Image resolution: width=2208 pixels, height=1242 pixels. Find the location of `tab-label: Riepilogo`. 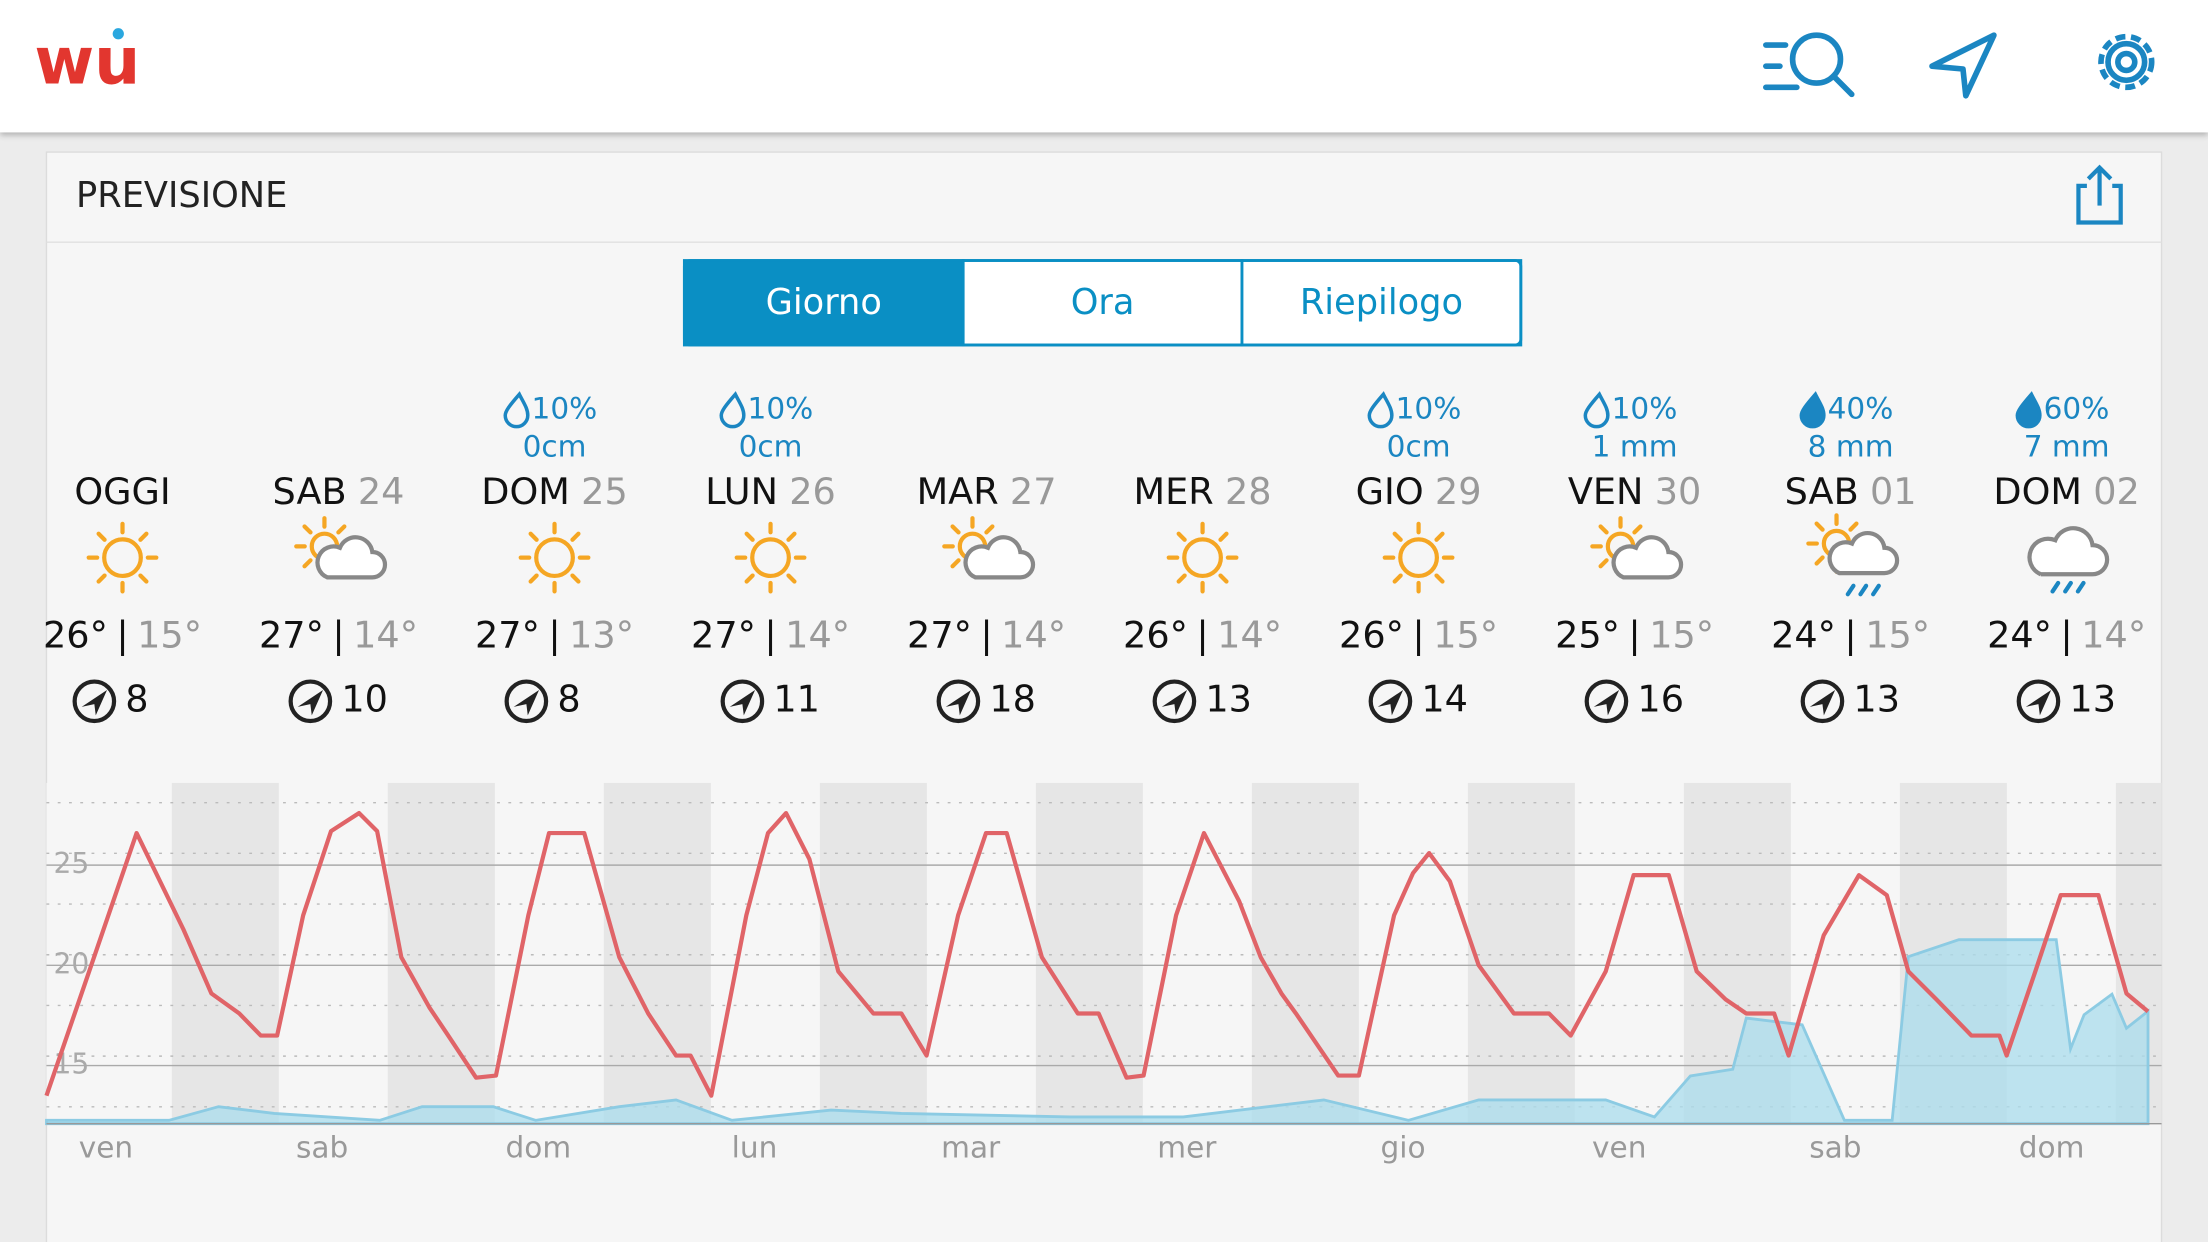

tab-label: Riepilogo is located at coordinates (1381, 302).